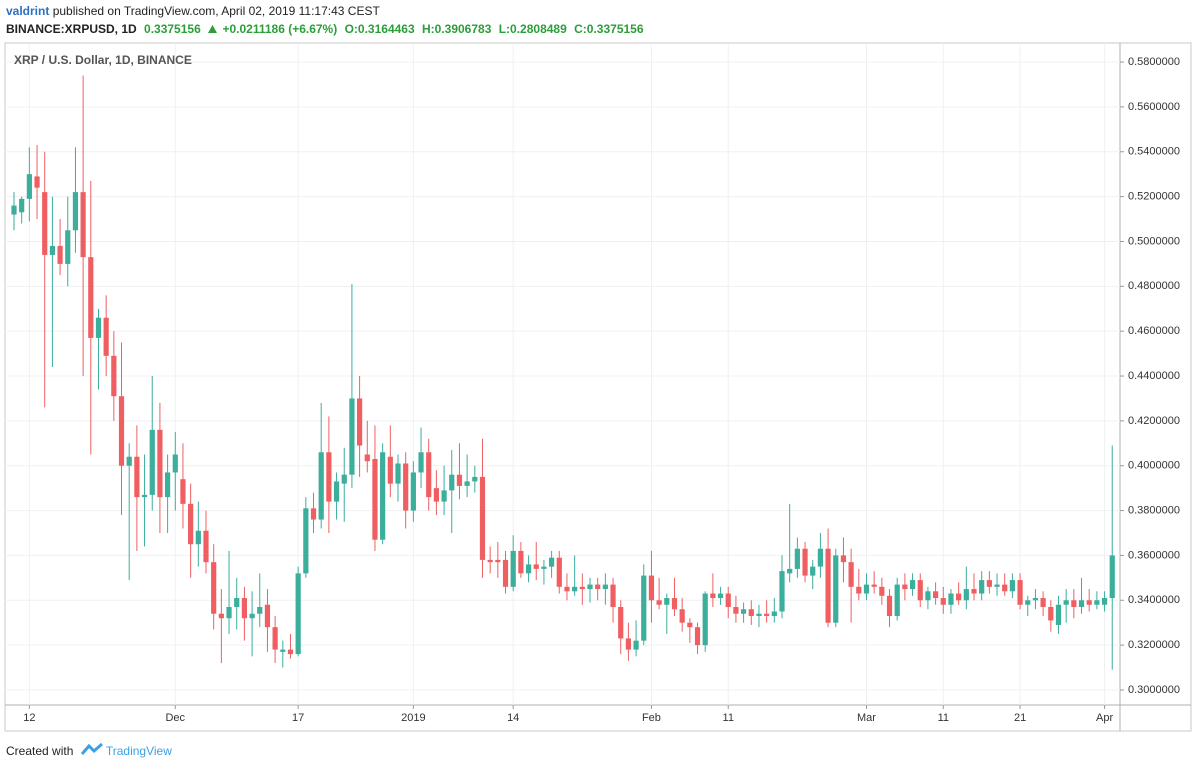 This screenshot has width=1197, height=768. Describe the element at coordinates (298, 718) in the screenshot. I see `x-tick-label: 17` at that location.